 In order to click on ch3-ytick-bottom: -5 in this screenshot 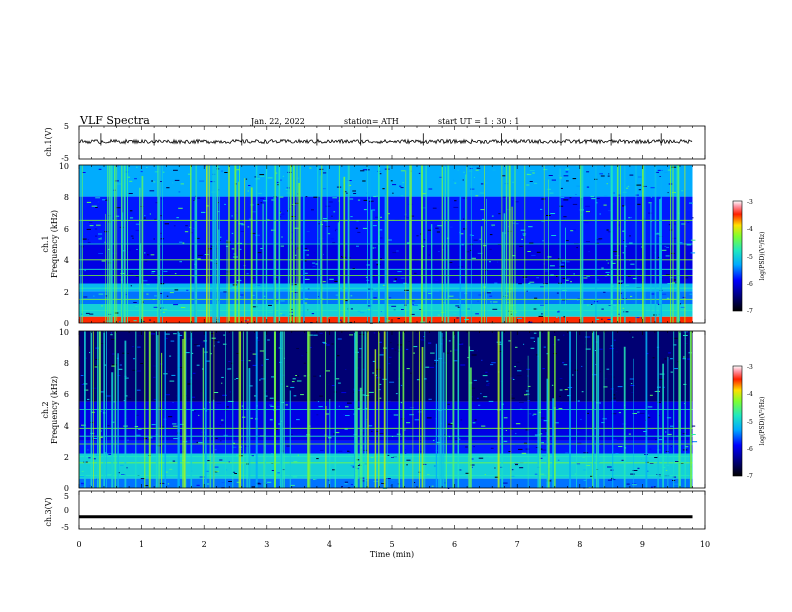, I will do `click(65, 527)`.